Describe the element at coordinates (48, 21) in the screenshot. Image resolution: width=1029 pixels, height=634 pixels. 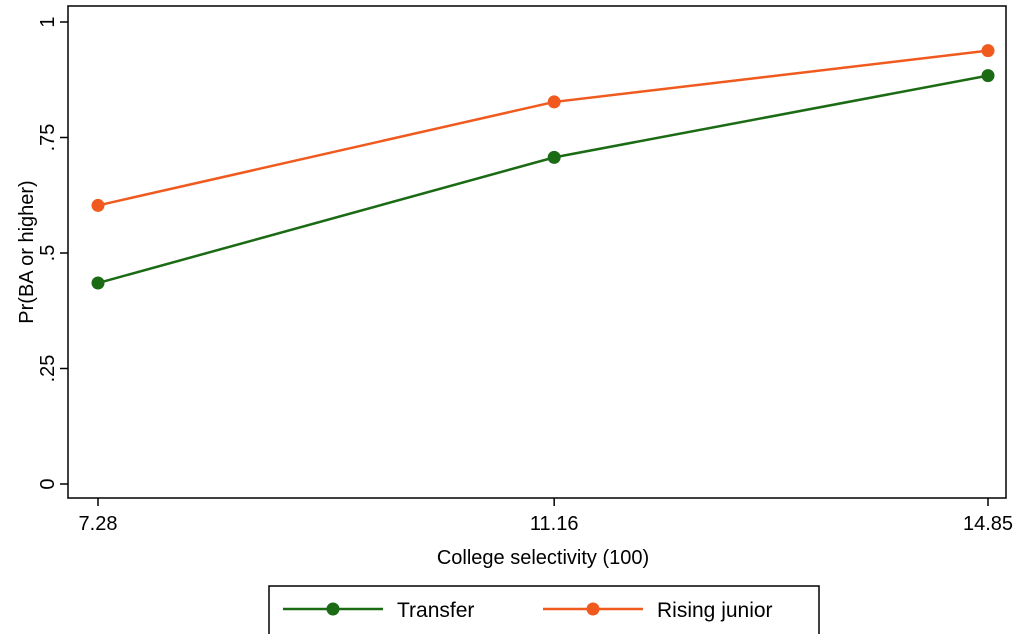
I see `y-tick-label: 1` at that location.